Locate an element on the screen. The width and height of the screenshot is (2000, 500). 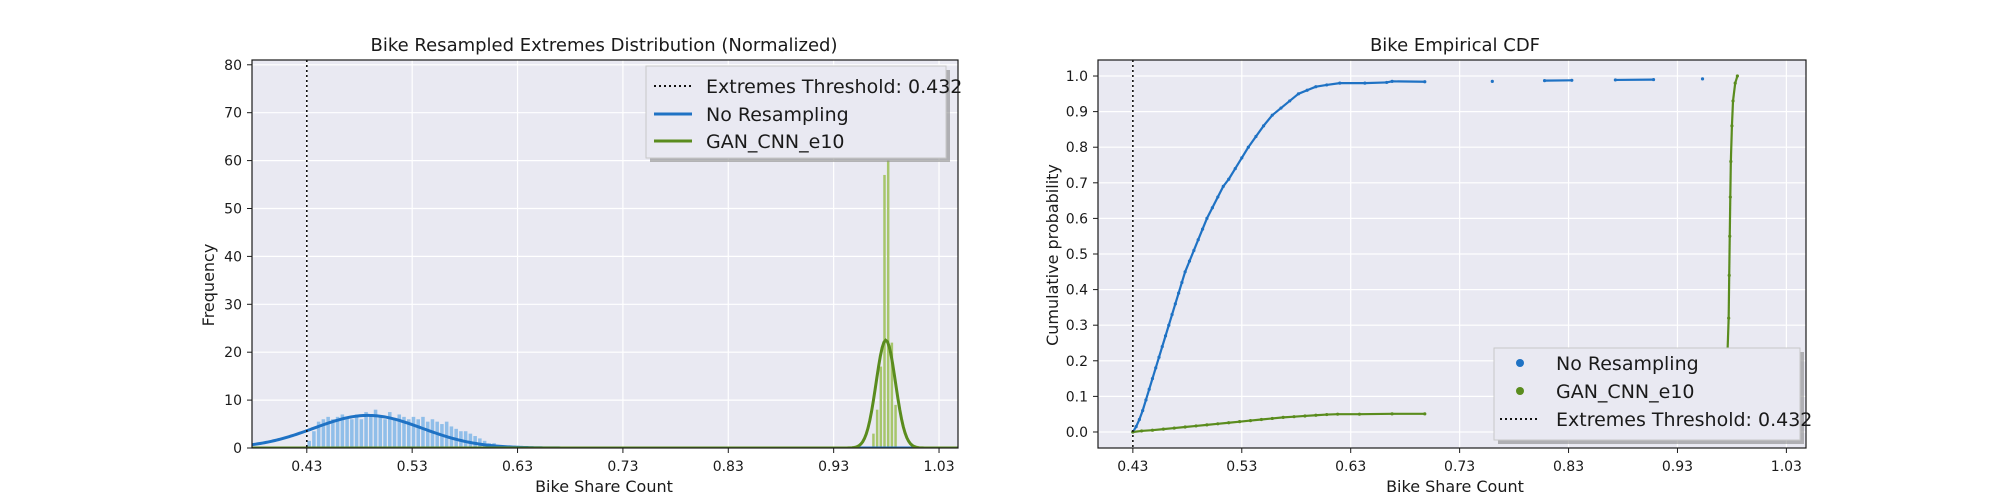
y-tick-label: 40 is located at coordinates (233, 257).